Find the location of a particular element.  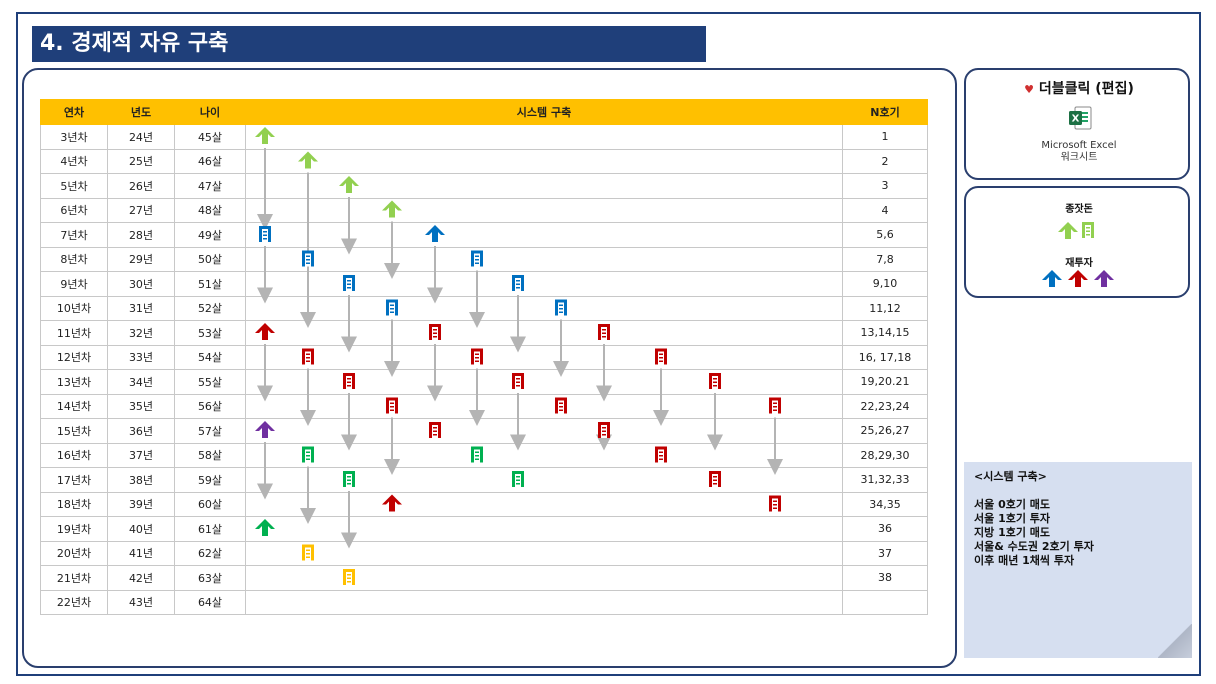

cell-year: 39년 is located at coordinates (141, 504).